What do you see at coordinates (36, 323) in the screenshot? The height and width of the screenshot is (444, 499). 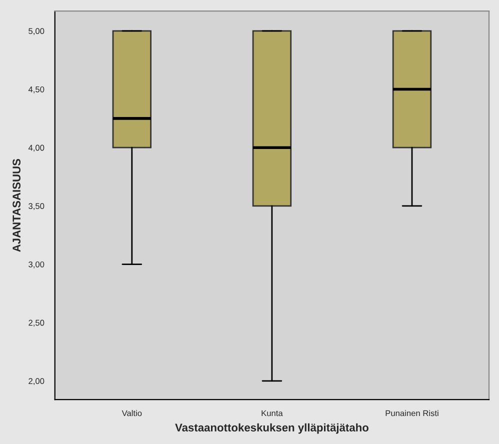 I see `y-tick-label: 2,50` at bounding box center [36, 323].